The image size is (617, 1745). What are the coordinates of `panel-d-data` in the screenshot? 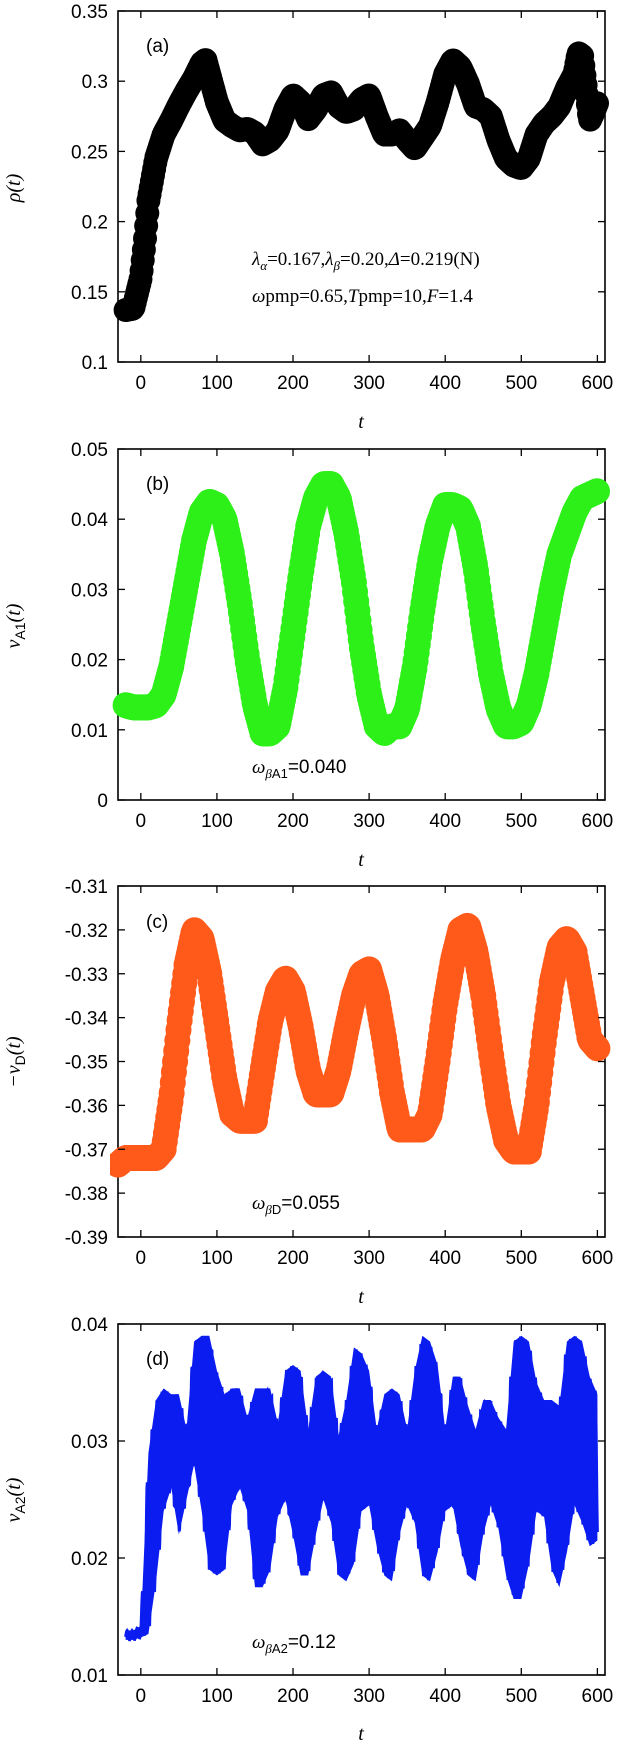 It's located at (361, 1488).